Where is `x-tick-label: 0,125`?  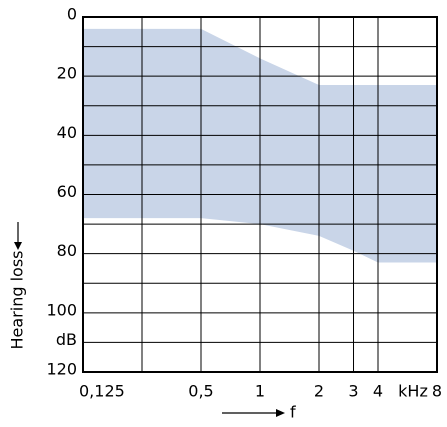 x-tick-label: 0,125 is located at coordinates (102, 391).